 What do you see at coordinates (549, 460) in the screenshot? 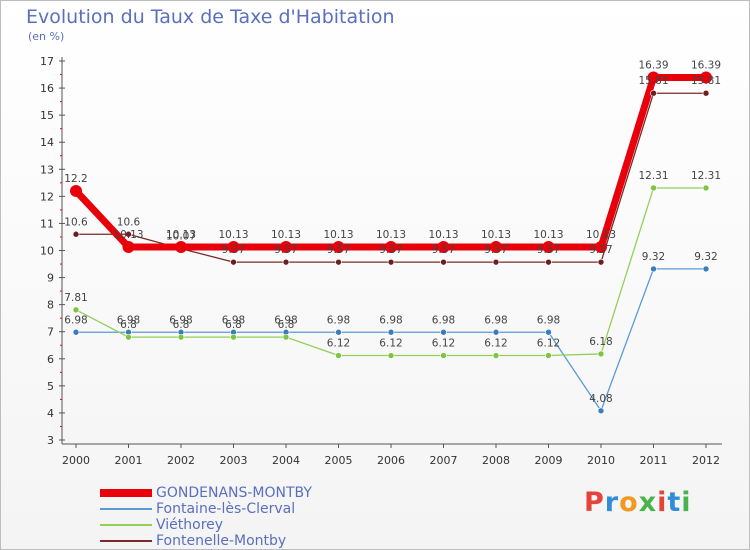
I see `x-tick-label: 2009` at bounding box center [549, 460].